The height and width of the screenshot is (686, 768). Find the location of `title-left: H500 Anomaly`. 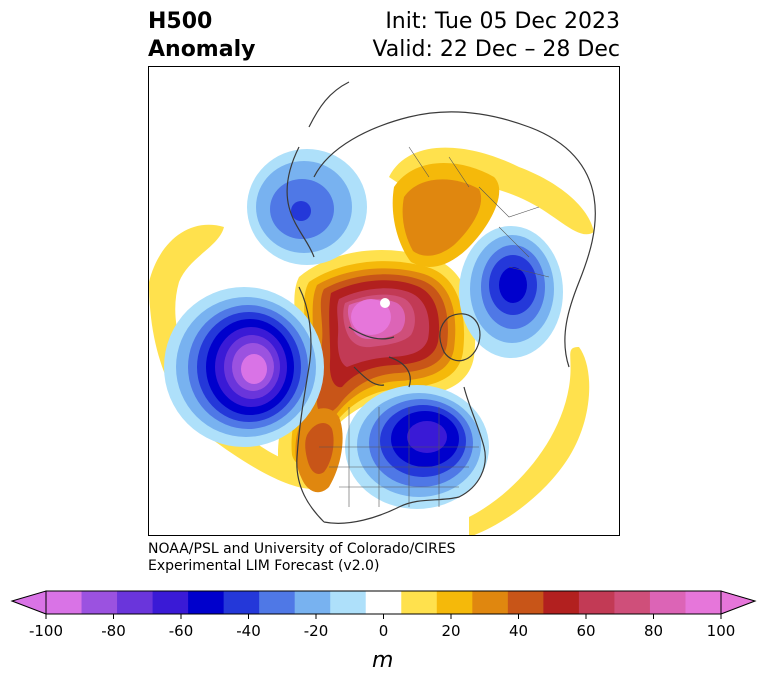

title-left: H500 Anomaly is located at coordinates (201, 36).